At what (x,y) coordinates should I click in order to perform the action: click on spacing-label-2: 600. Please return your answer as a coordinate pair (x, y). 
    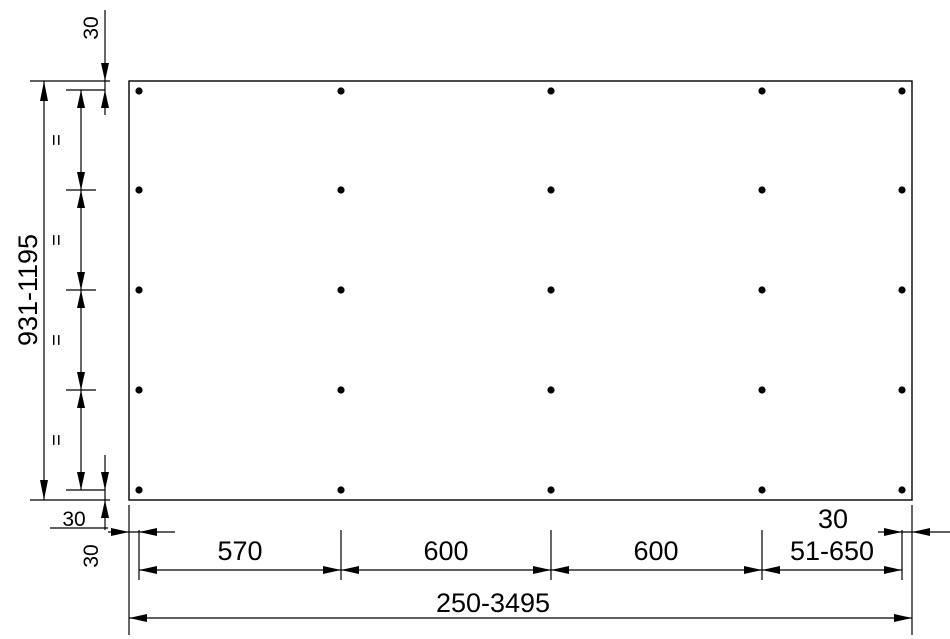
    Looking at the image, I should click on (445, 551).